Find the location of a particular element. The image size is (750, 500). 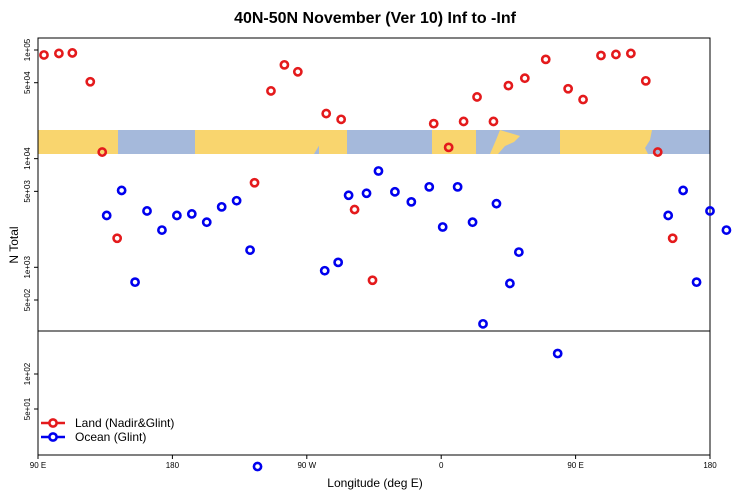

map-land-strip is located at coordinates (228, 142).